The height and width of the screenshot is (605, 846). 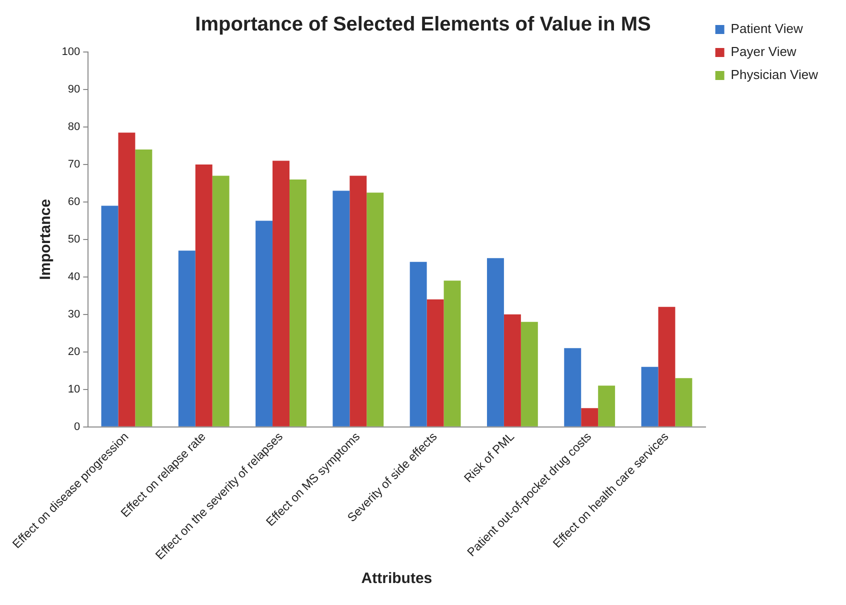 What do you see at coordinates (763, 52) in the screenshot?
I see `legend-label: Payer View` at bounding box center [763, 52].